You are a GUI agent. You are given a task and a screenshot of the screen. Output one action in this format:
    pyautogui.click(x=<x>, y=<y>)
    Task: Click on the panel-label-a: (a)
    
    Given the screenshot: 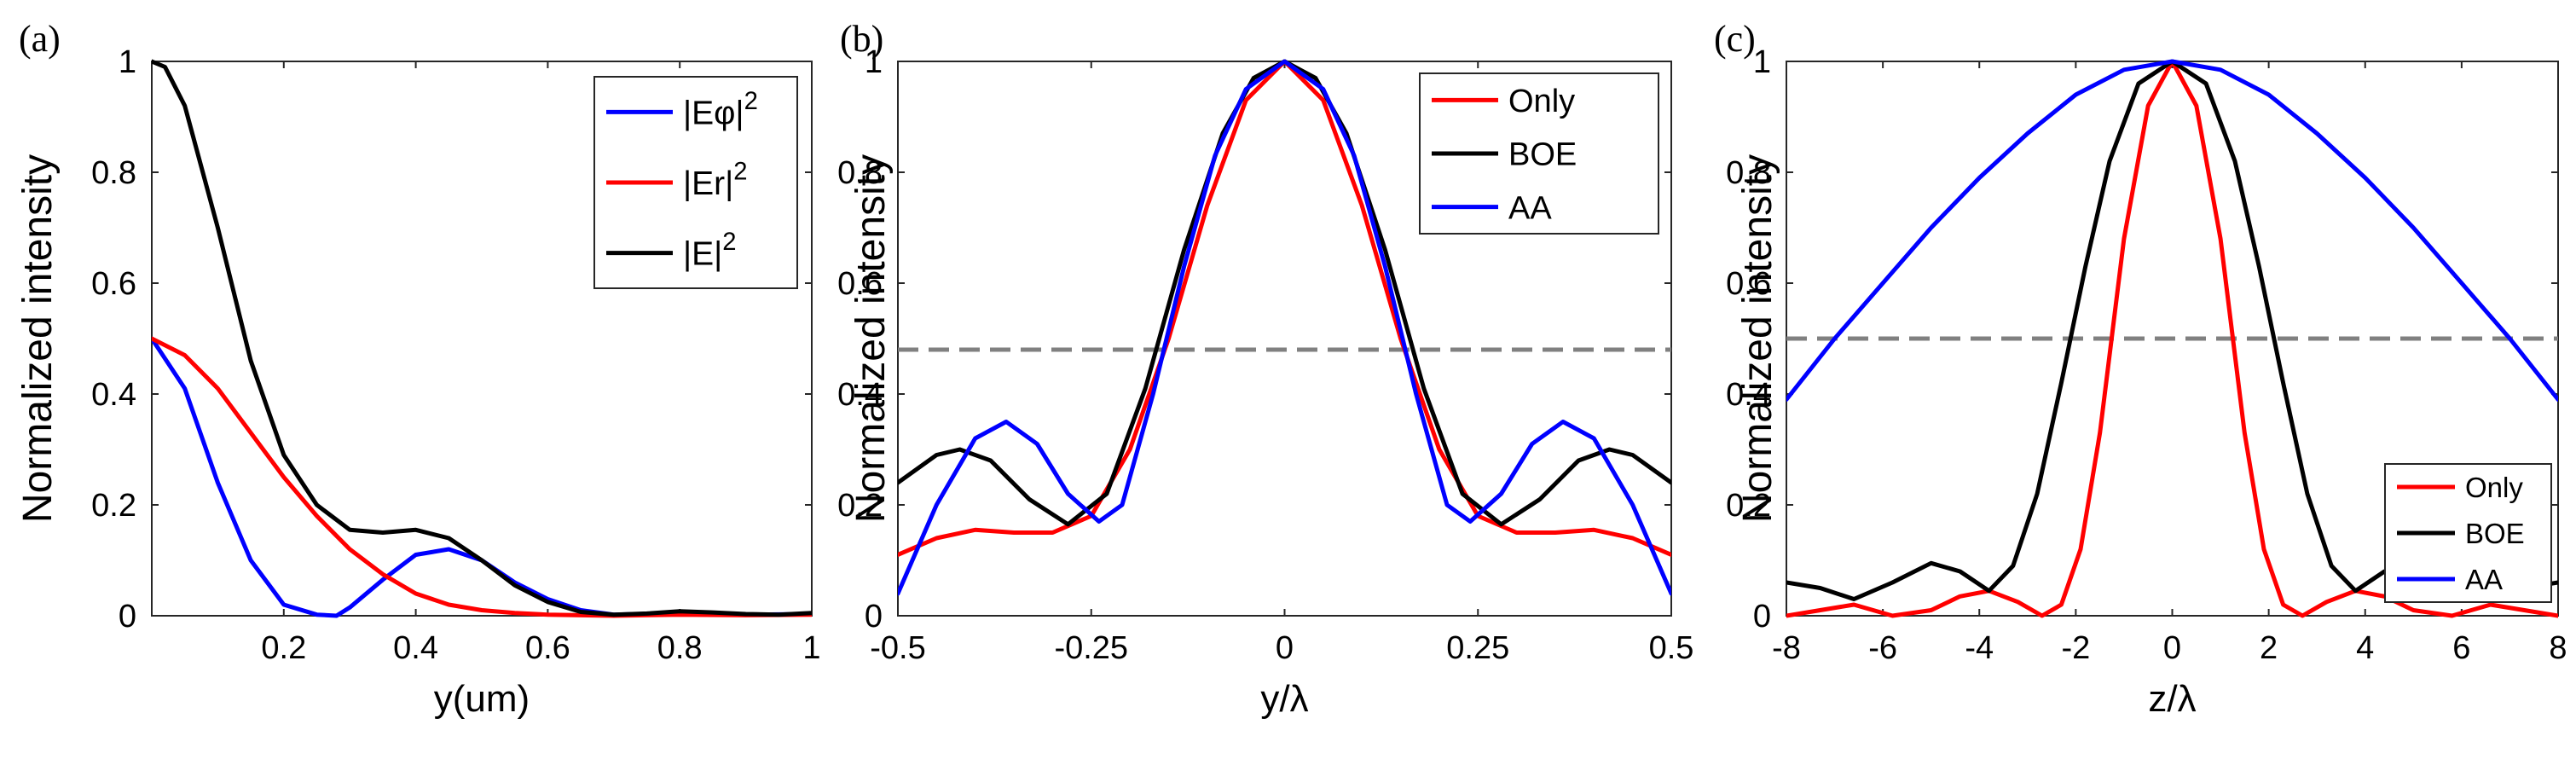 What is the action you would take?
    pyautogui.click(x=40, y=39)
    